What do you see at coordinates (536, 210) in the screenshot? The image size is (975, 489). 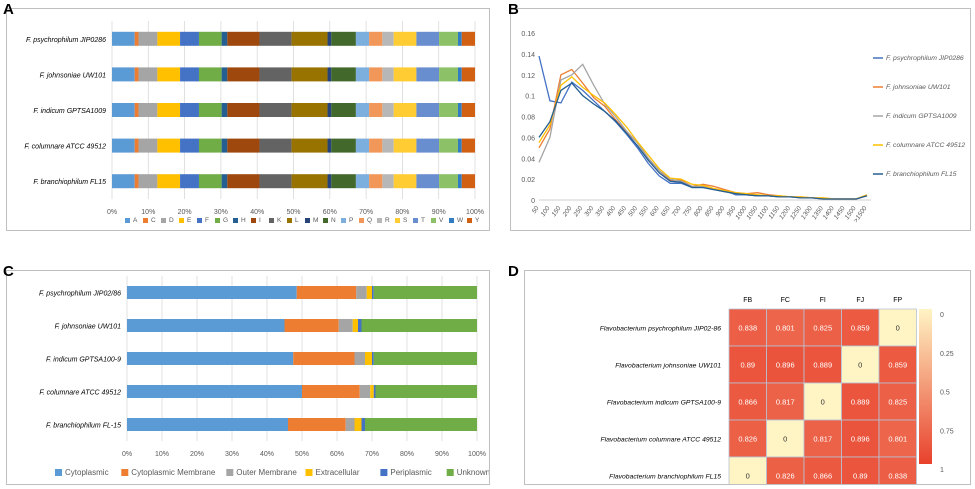 I see `x-tick-label: 50` at bounding box center [536, 210].